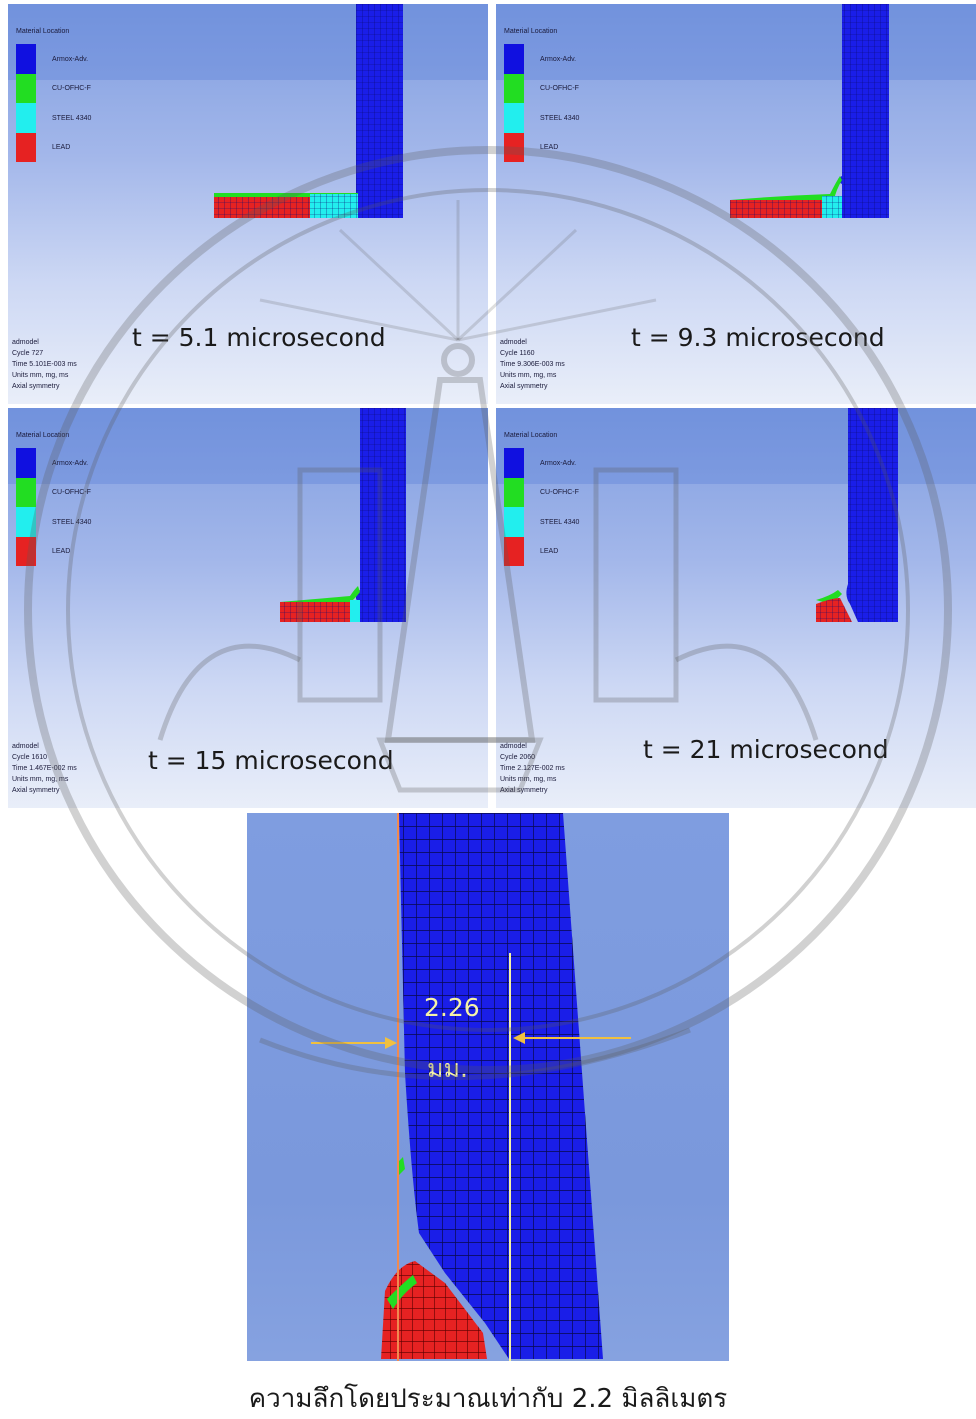  Describe the element at coordinates (259, 337) in the screenshot. I see `time-label-1: t = 5.1 microsecond` at that location.